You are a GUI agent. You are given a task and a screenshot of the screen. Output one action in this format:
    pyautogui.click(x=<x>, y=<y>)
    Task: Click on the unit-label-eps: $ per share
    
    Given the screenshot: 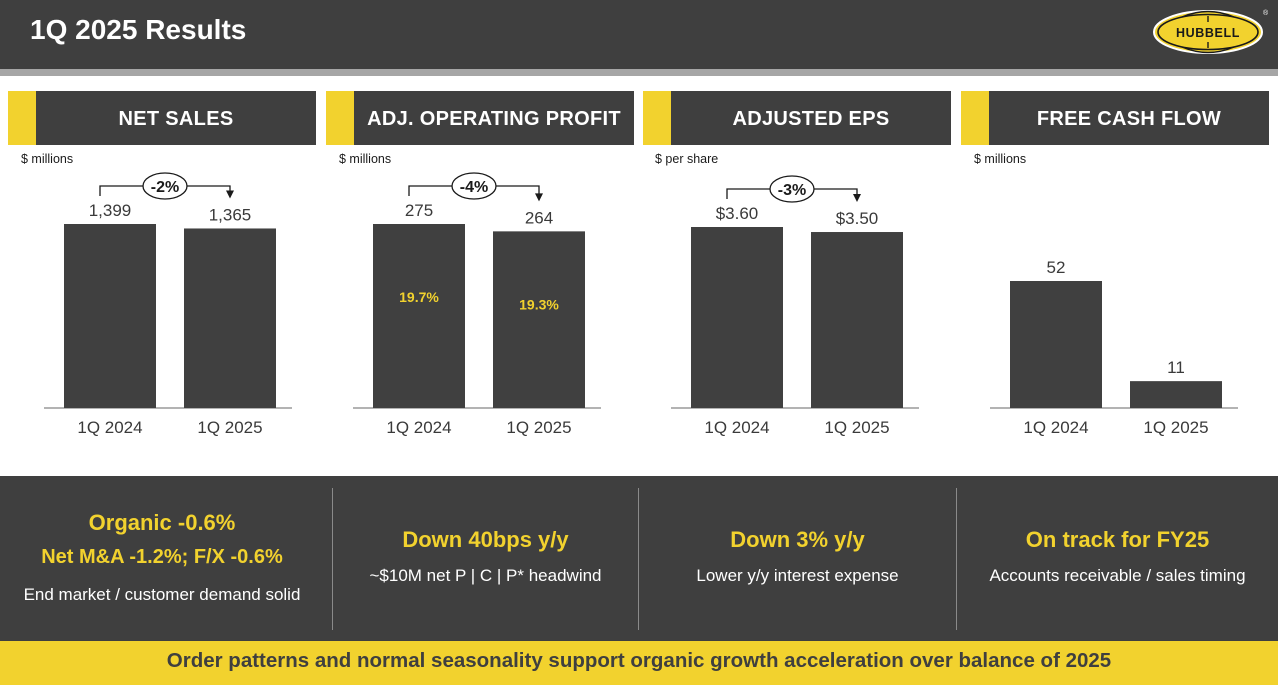 What is the action you would take?
    pyautogui.click(x=687, y=159)
    